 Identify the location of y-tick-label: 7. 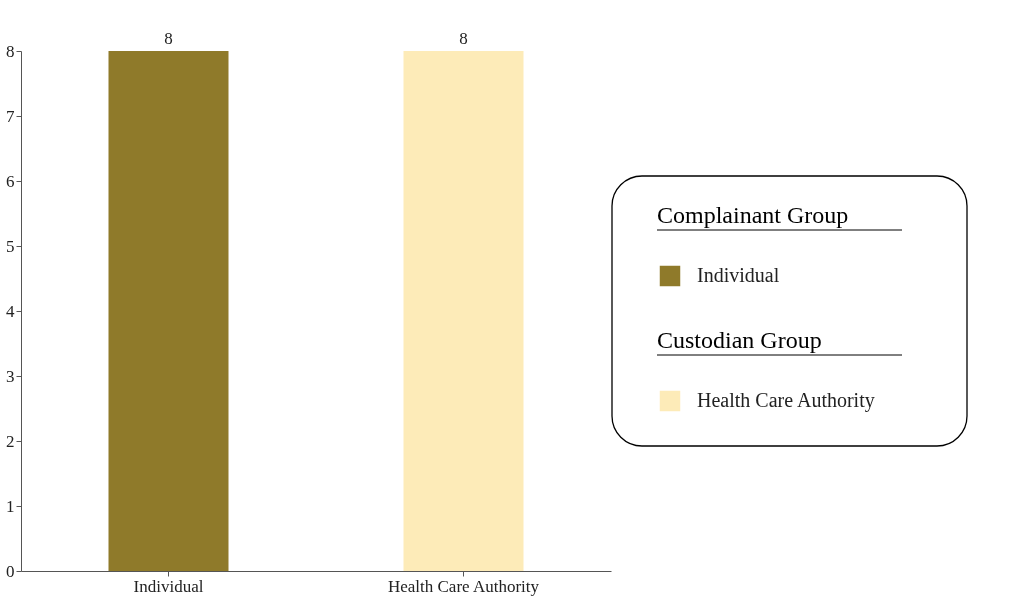
(10, 116).